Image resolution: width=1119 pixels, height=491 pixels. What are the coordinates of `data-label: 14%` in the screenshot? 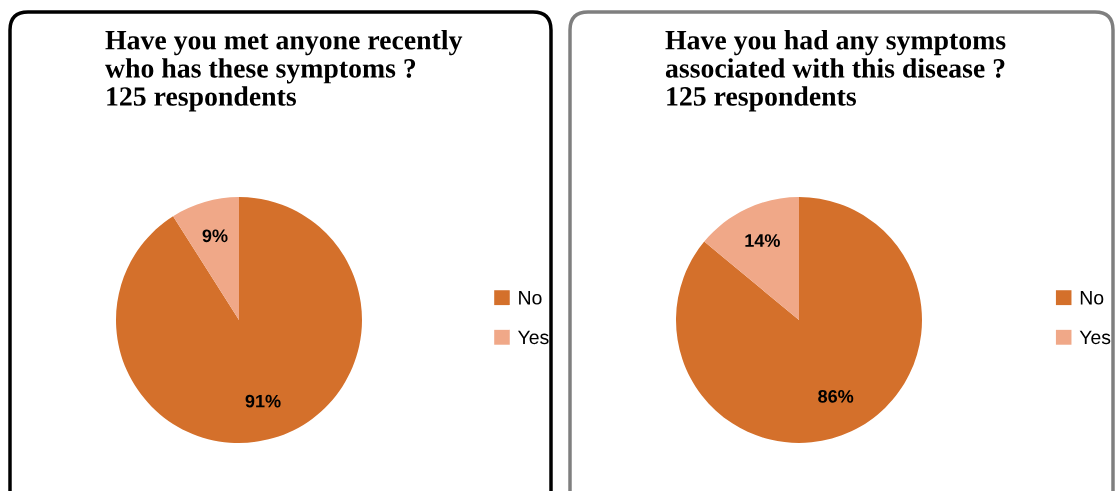 It's located at (762, 240).